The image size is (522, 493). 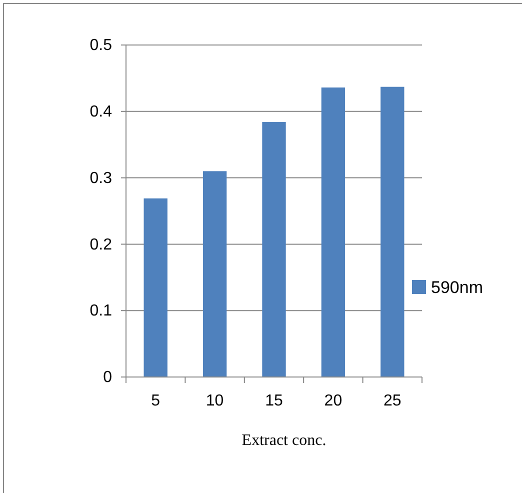 What do you see at coordinates (101, 45) in the screenshot?
I see `y-tick-label: 0.5` at bounding box center [101, 45].